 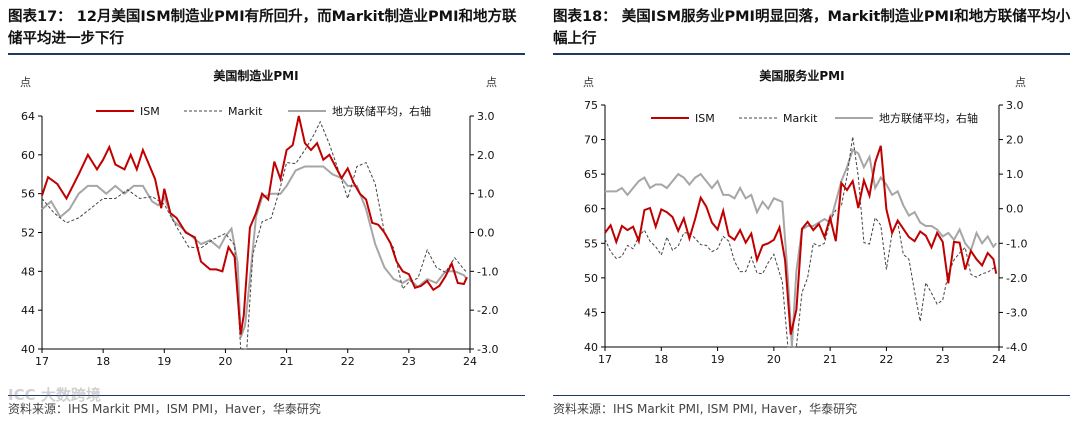 What do you see at coordinates (28, 116) in the screenshot?
I see `left-tick-label: 64` at bounding box center [28, 116].